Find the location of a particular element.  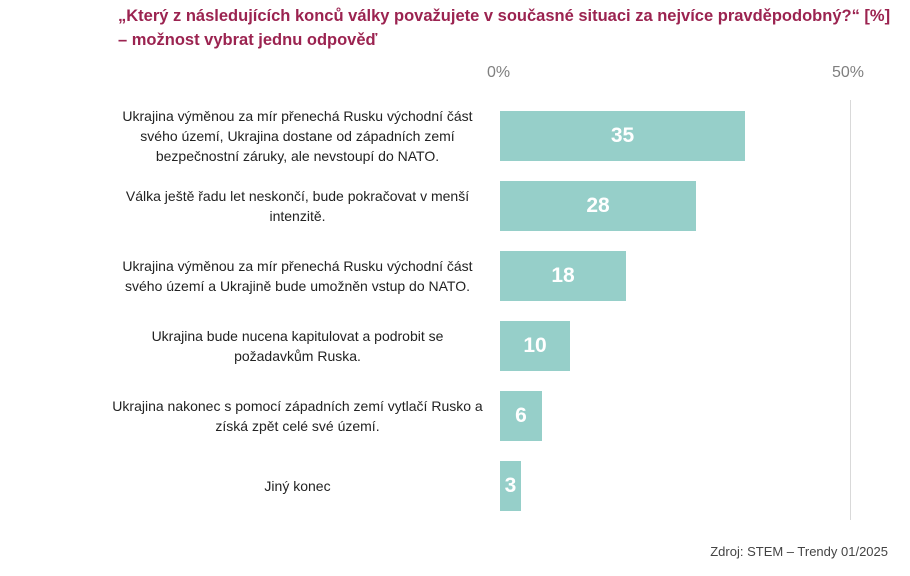

data-label: 18 is located at coordinates (563, 275).